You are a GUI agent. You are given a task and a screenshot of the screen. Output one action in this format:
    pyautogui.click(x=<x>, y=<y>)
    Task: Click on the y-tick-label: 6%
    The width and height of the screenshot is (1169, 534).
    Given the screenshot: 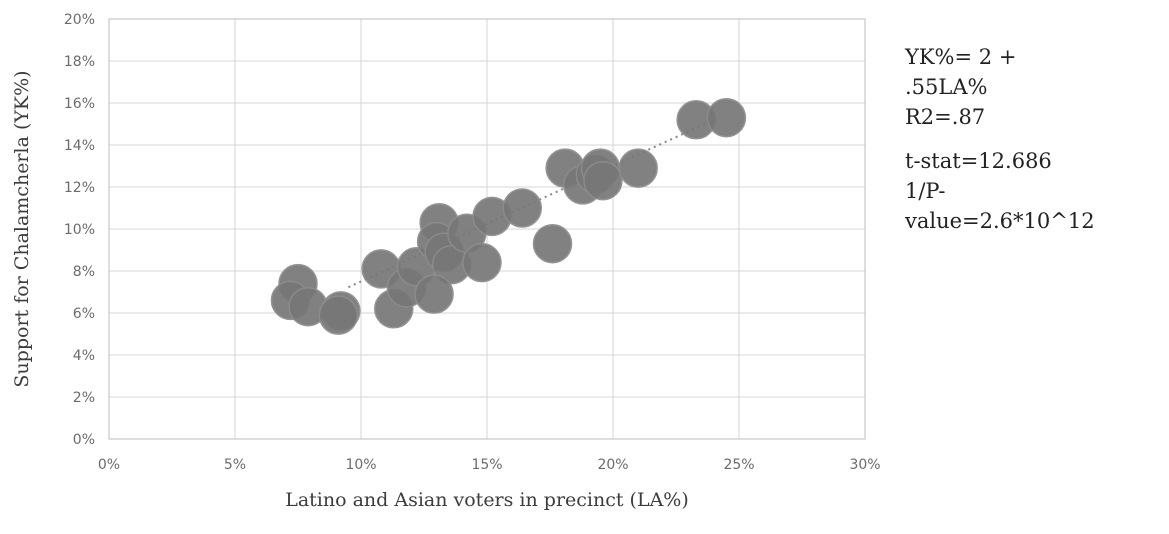 What is the action you would take?
    pyautogui.click(x=84, y=314)
    